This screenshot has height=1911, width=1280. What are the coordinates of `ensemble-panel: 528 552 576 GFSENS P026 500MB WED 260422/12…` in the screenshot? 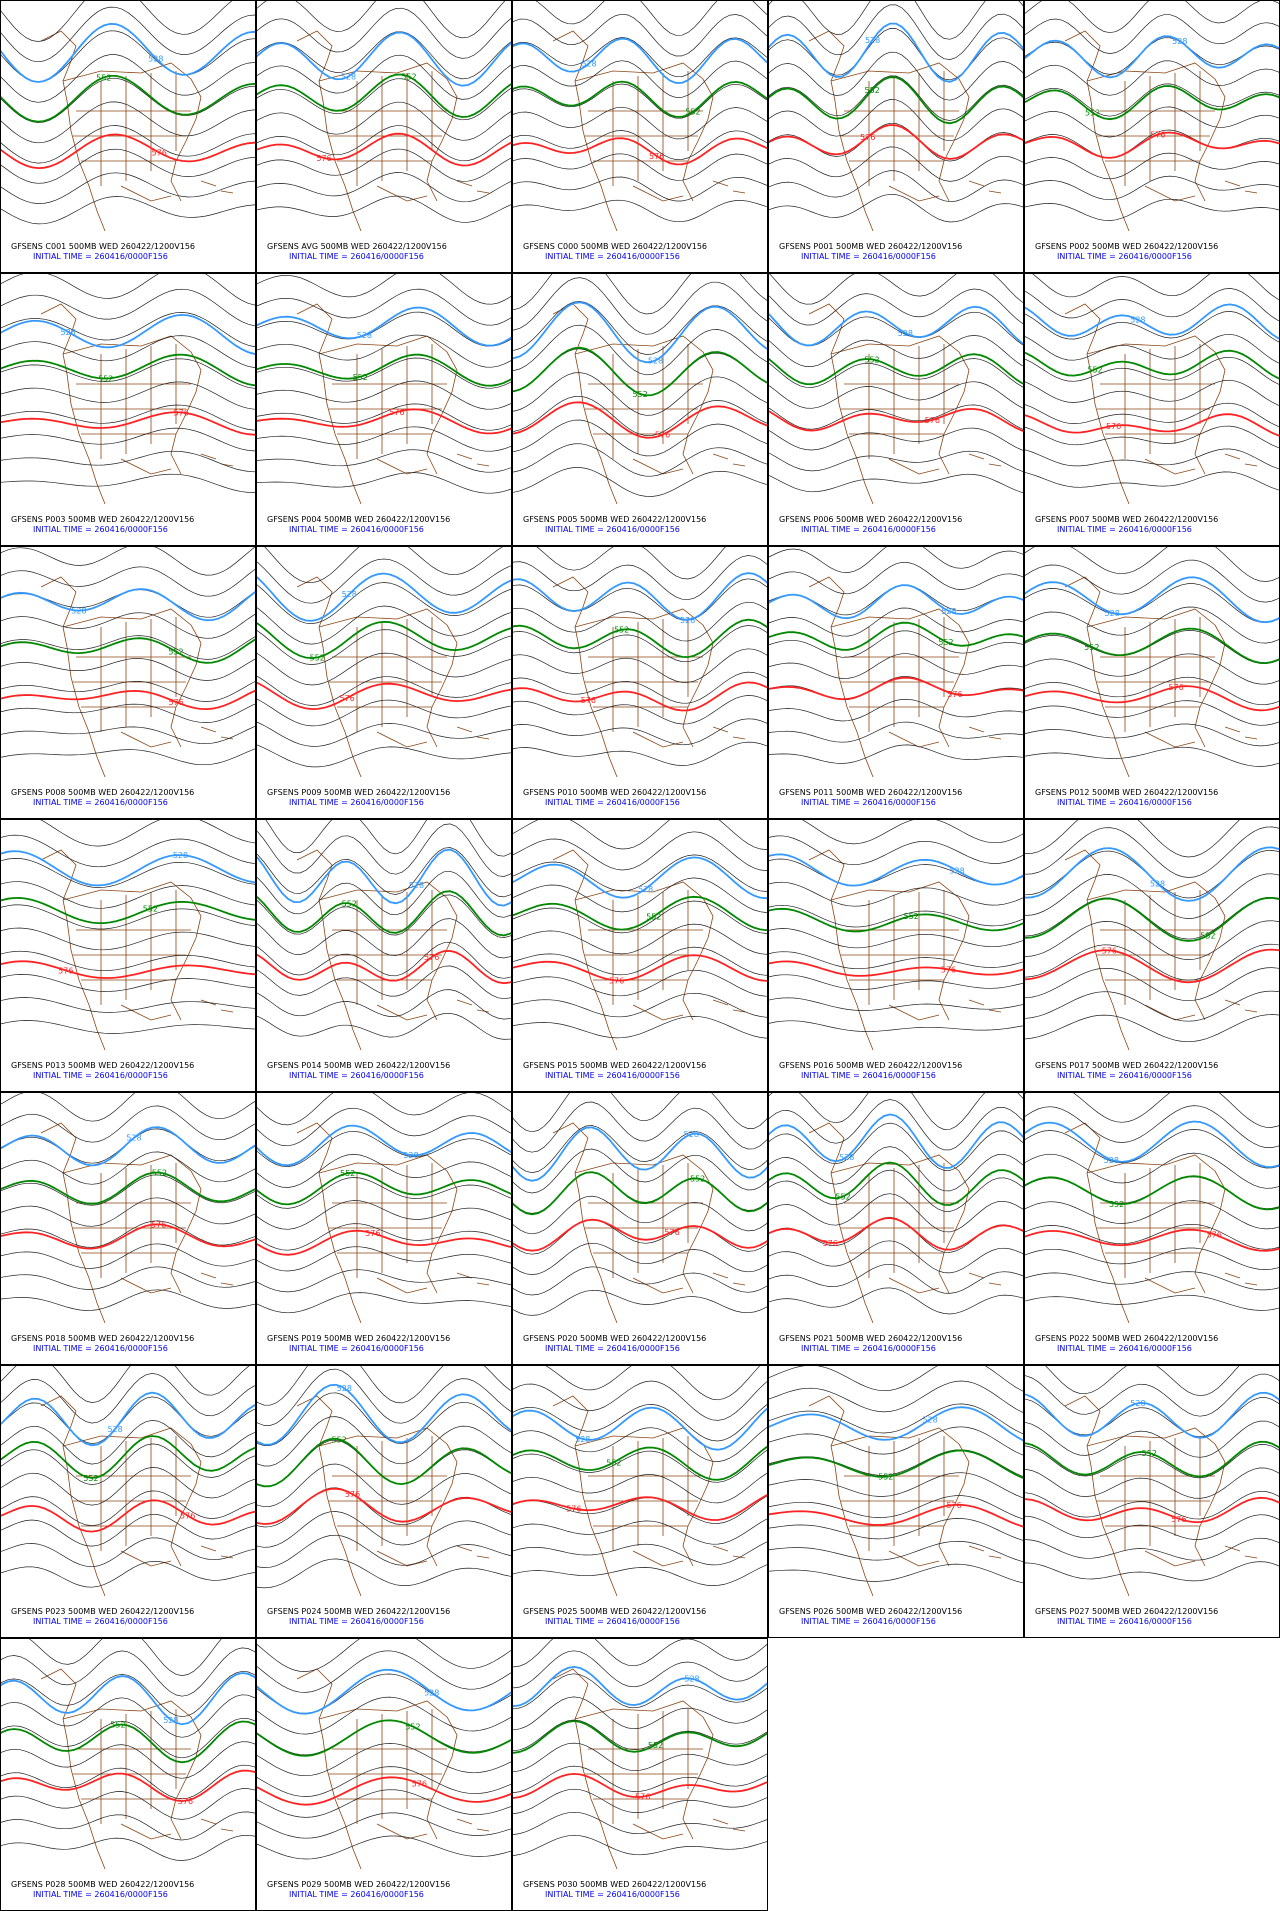 It's located at (896, 1501).